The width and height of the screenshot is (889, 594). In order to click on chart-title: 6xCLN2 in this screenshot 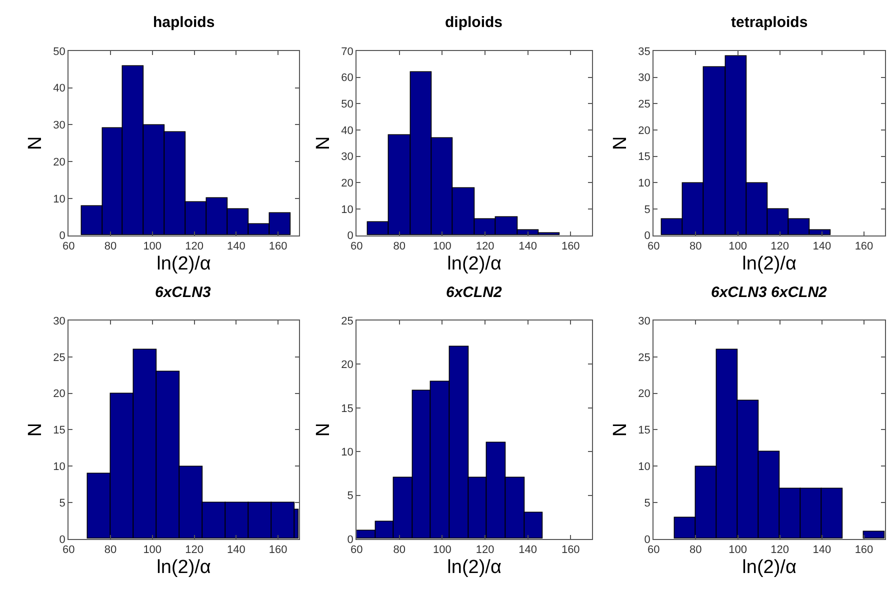, I will do `click(474, 292)`.